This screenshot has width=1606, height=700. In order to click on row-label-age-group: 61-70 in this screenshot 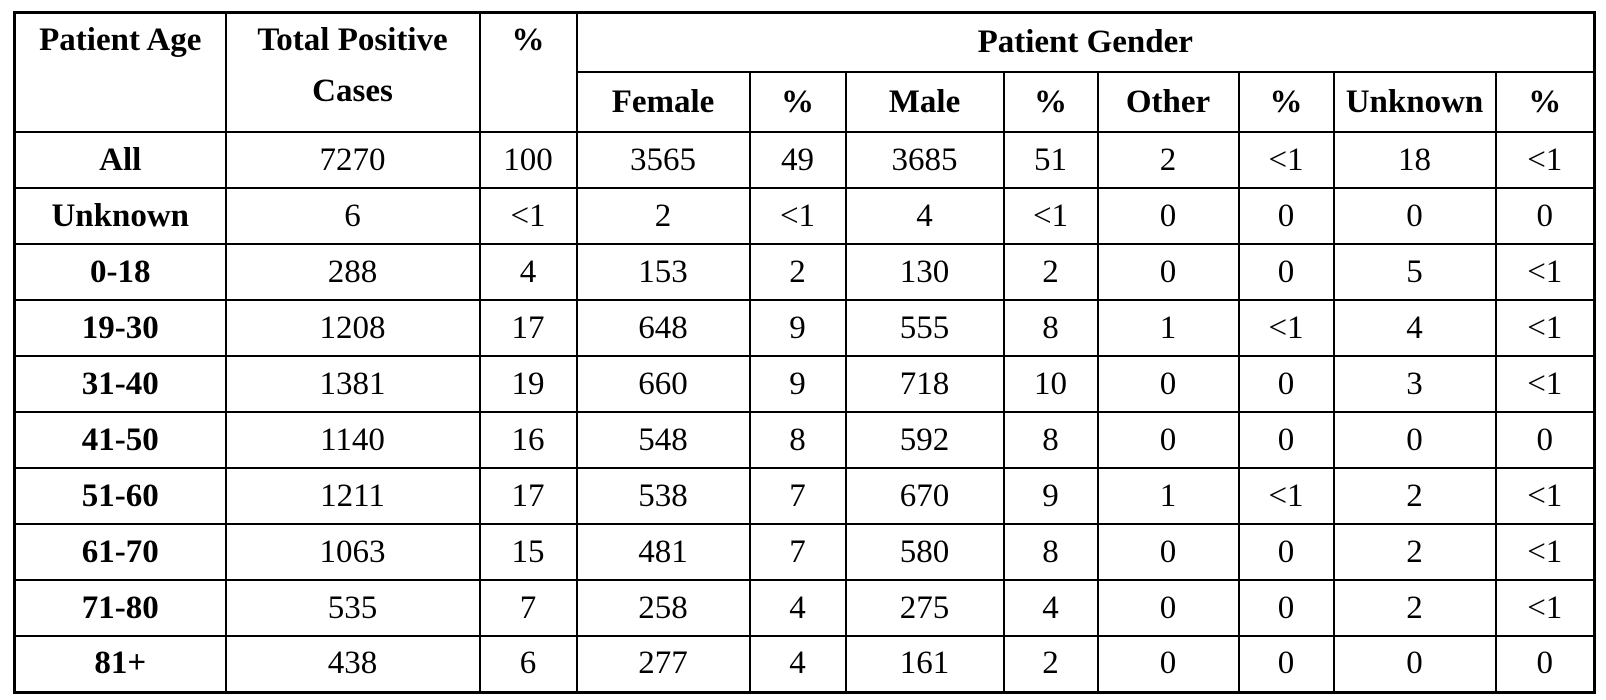, I will do `click(120, 552)`.